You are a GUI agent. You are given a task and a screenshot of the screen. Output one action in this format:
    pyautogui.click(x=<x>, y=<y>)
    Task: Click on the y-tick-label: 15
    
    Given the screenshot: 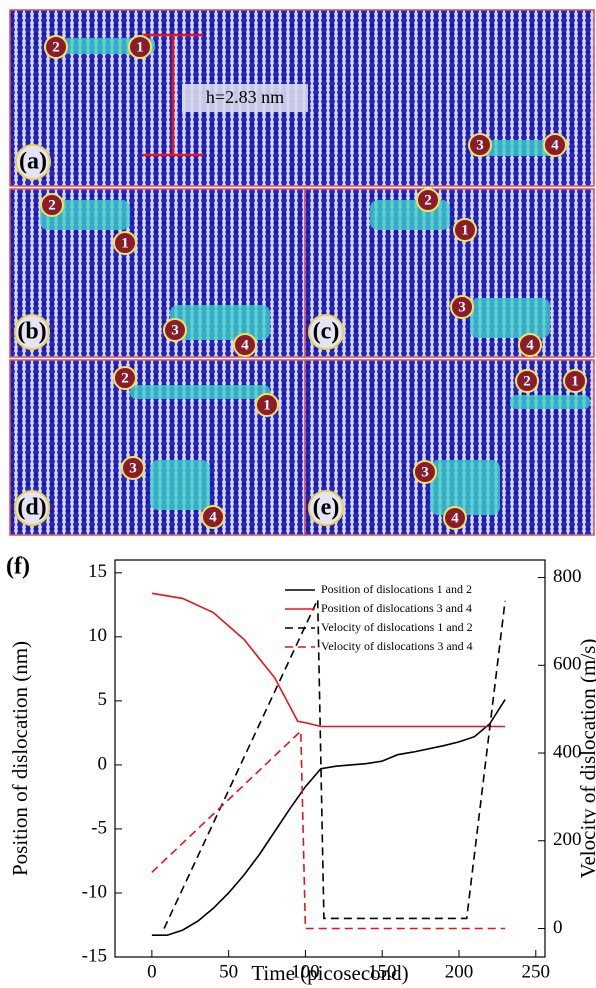 What is the action you would take?
    pyautogui.click(x=97, y=571)
    